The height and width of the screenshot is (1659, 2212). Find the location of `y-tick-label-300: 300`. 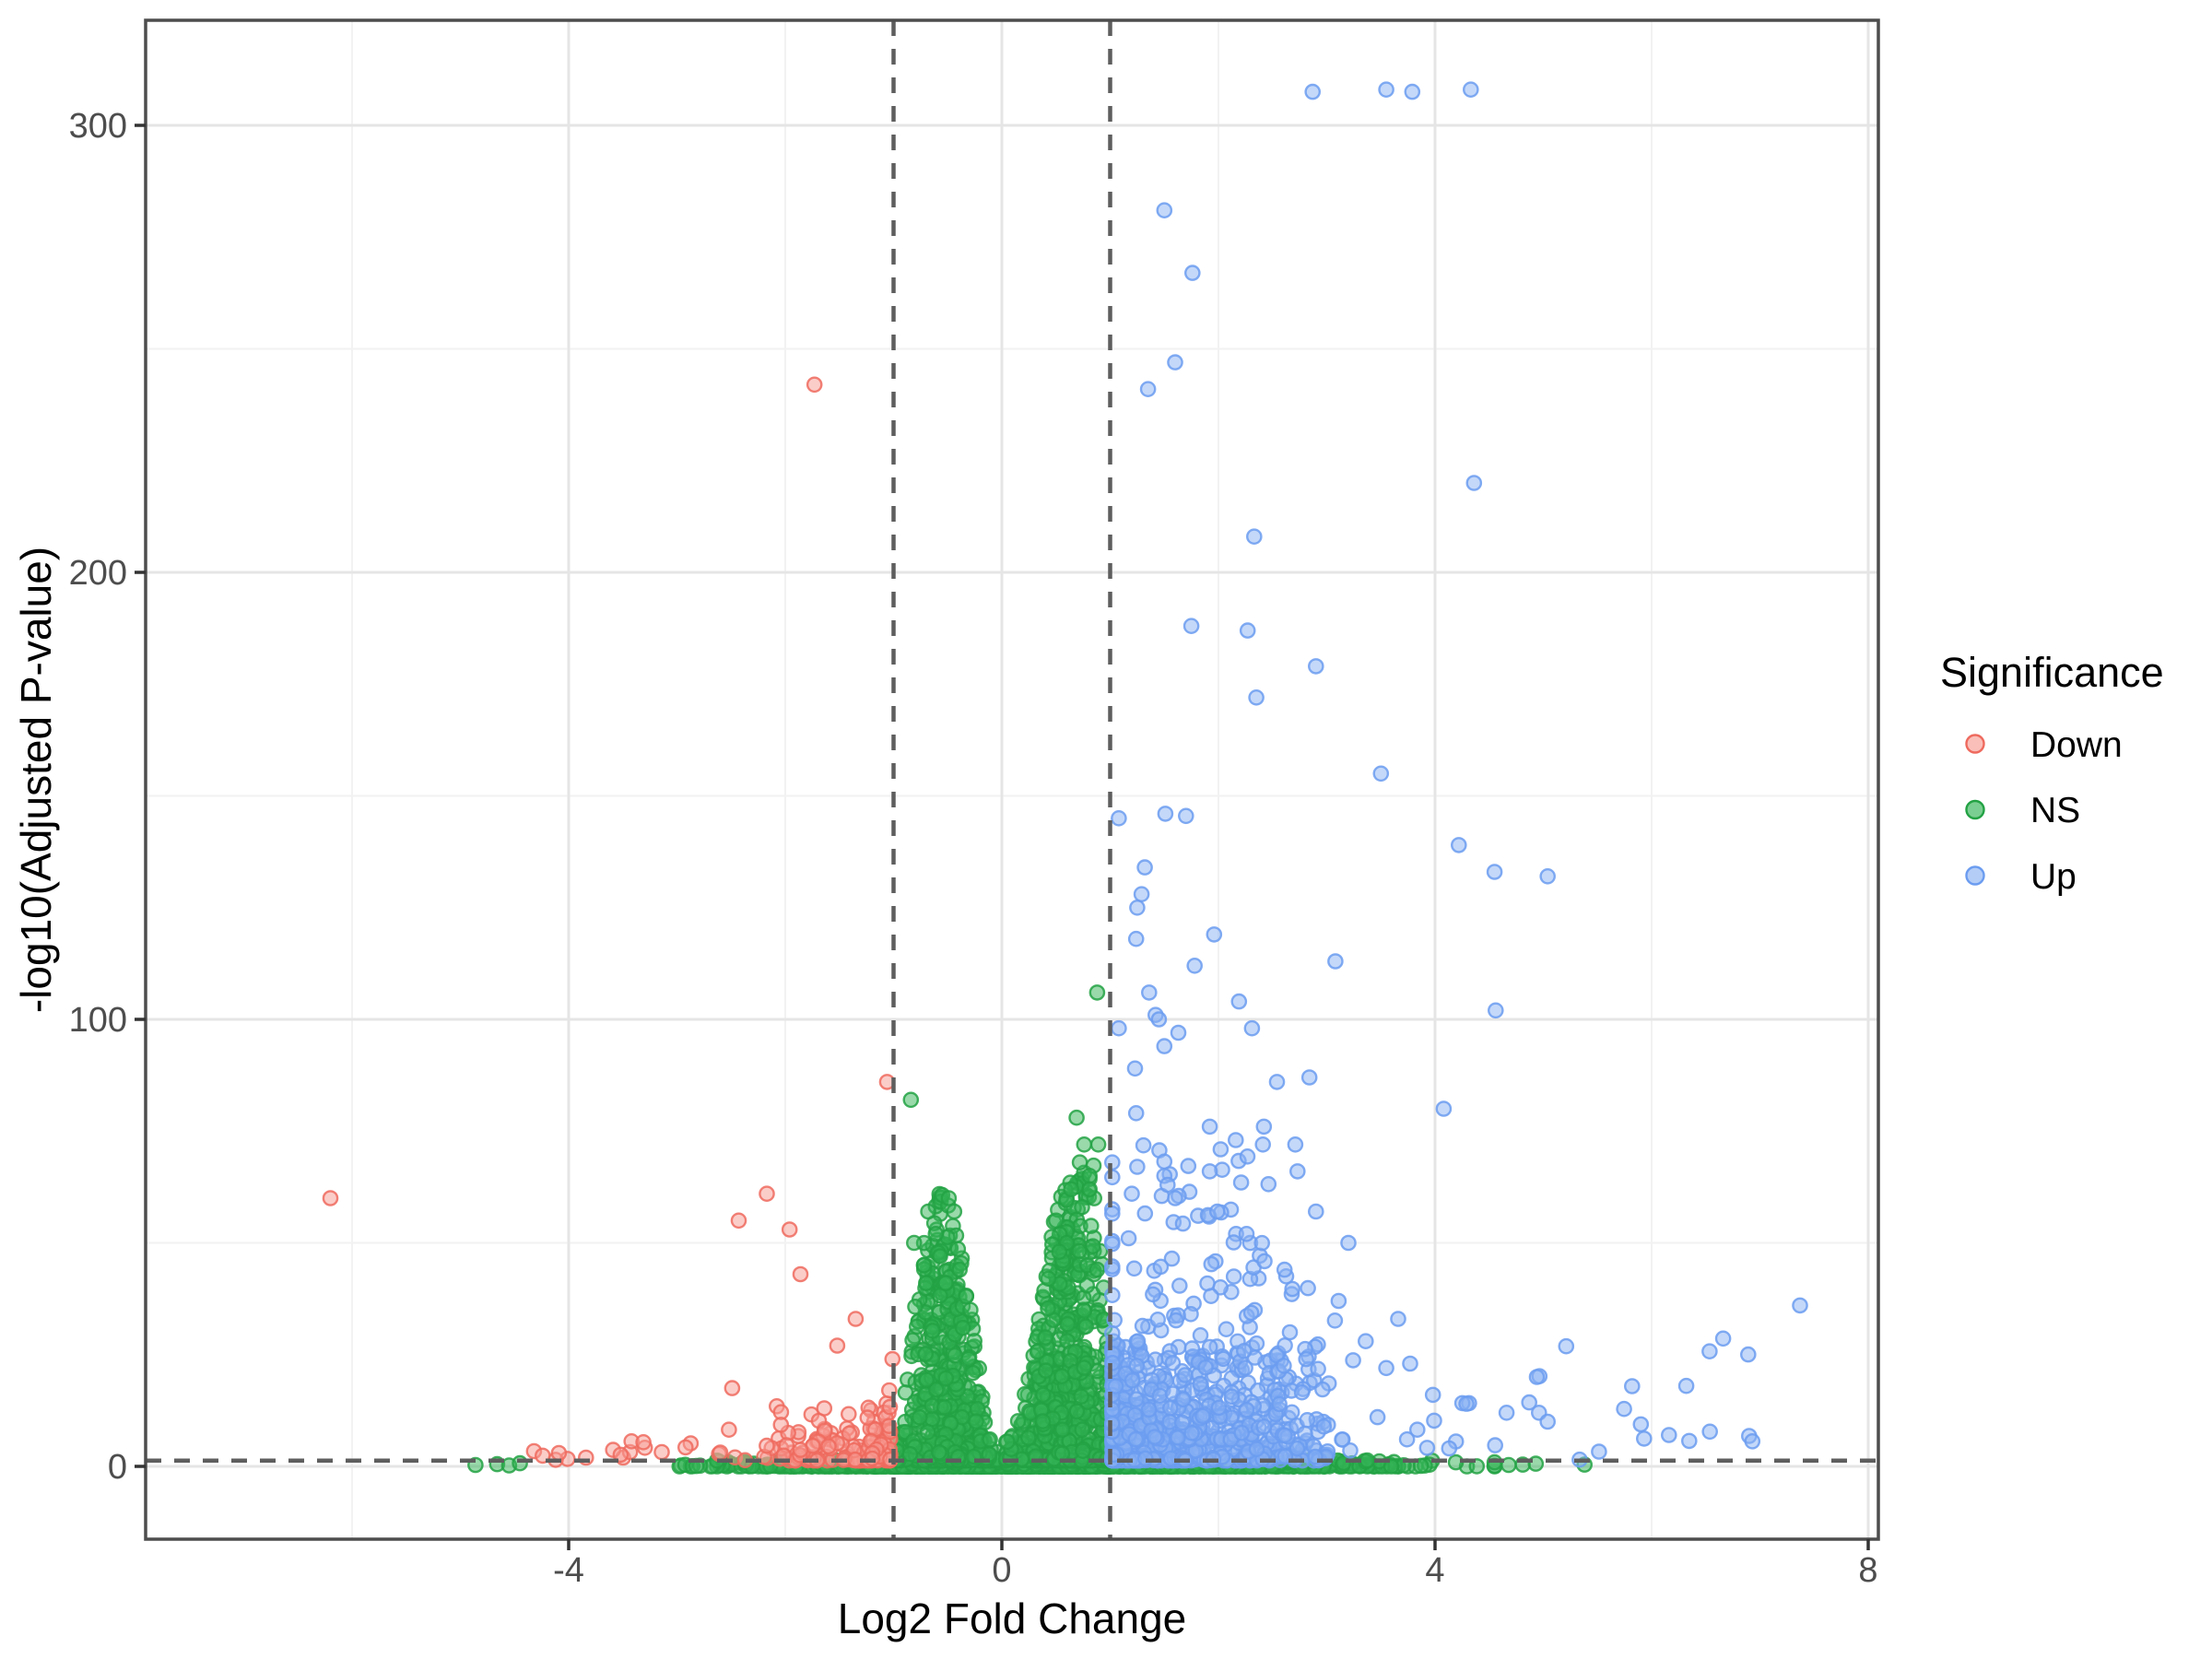

y-tick-label-300: 300 is located at coordinates (98, 126).